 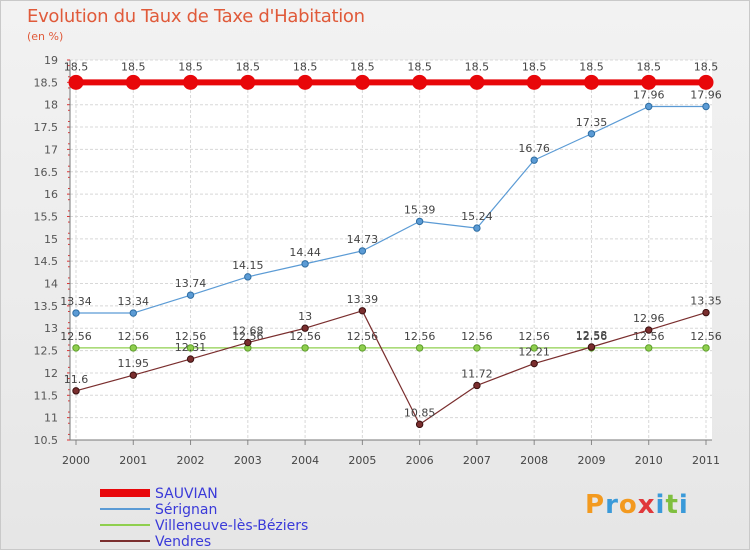 What do you see at coordinates (46, 440) in the screenshot?
I see `y-tick-label: 10.5` at bounding box center [46, 440].